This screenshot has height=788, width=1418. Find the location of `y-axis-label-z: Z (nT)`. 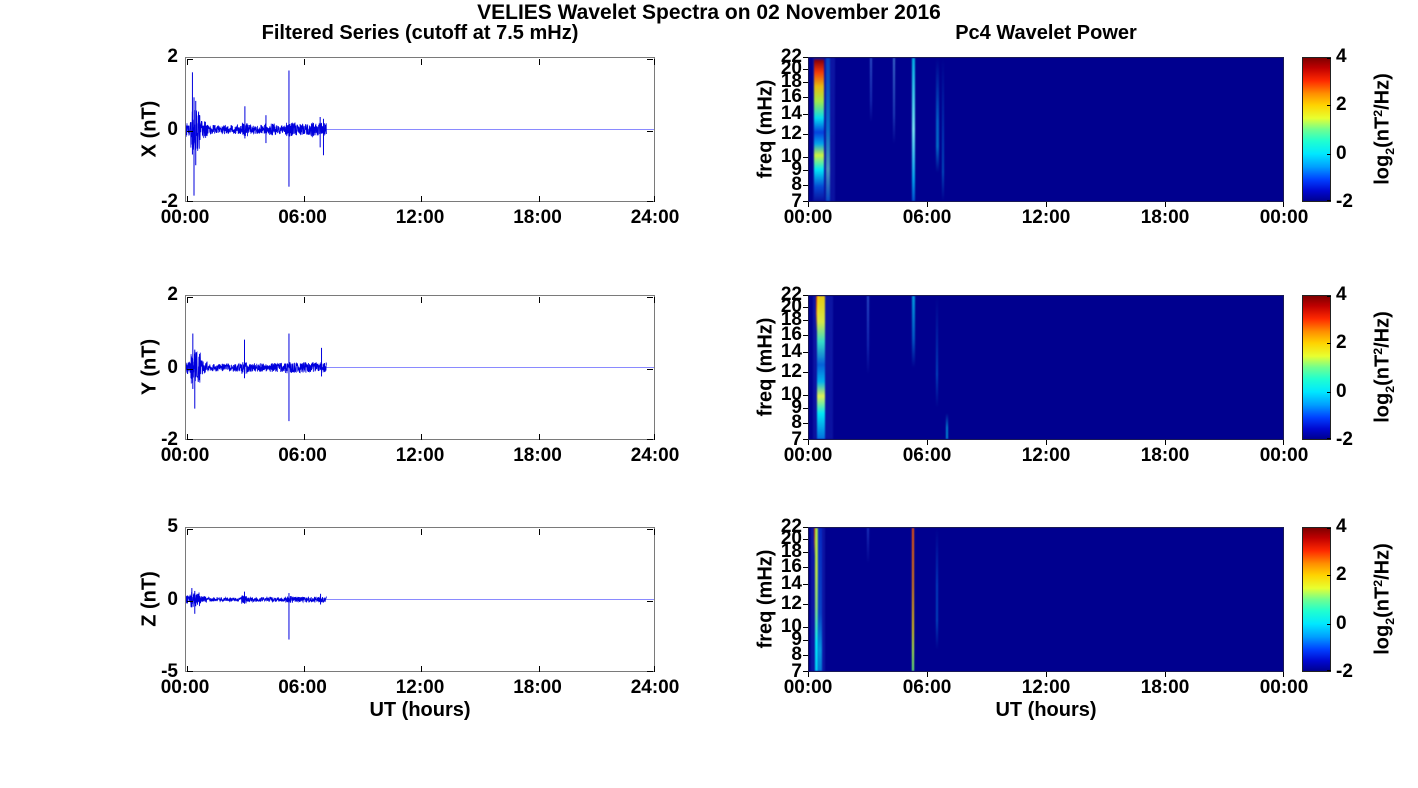

y-axis-label-z: Z (nT) is located at coordinates (149, 599).